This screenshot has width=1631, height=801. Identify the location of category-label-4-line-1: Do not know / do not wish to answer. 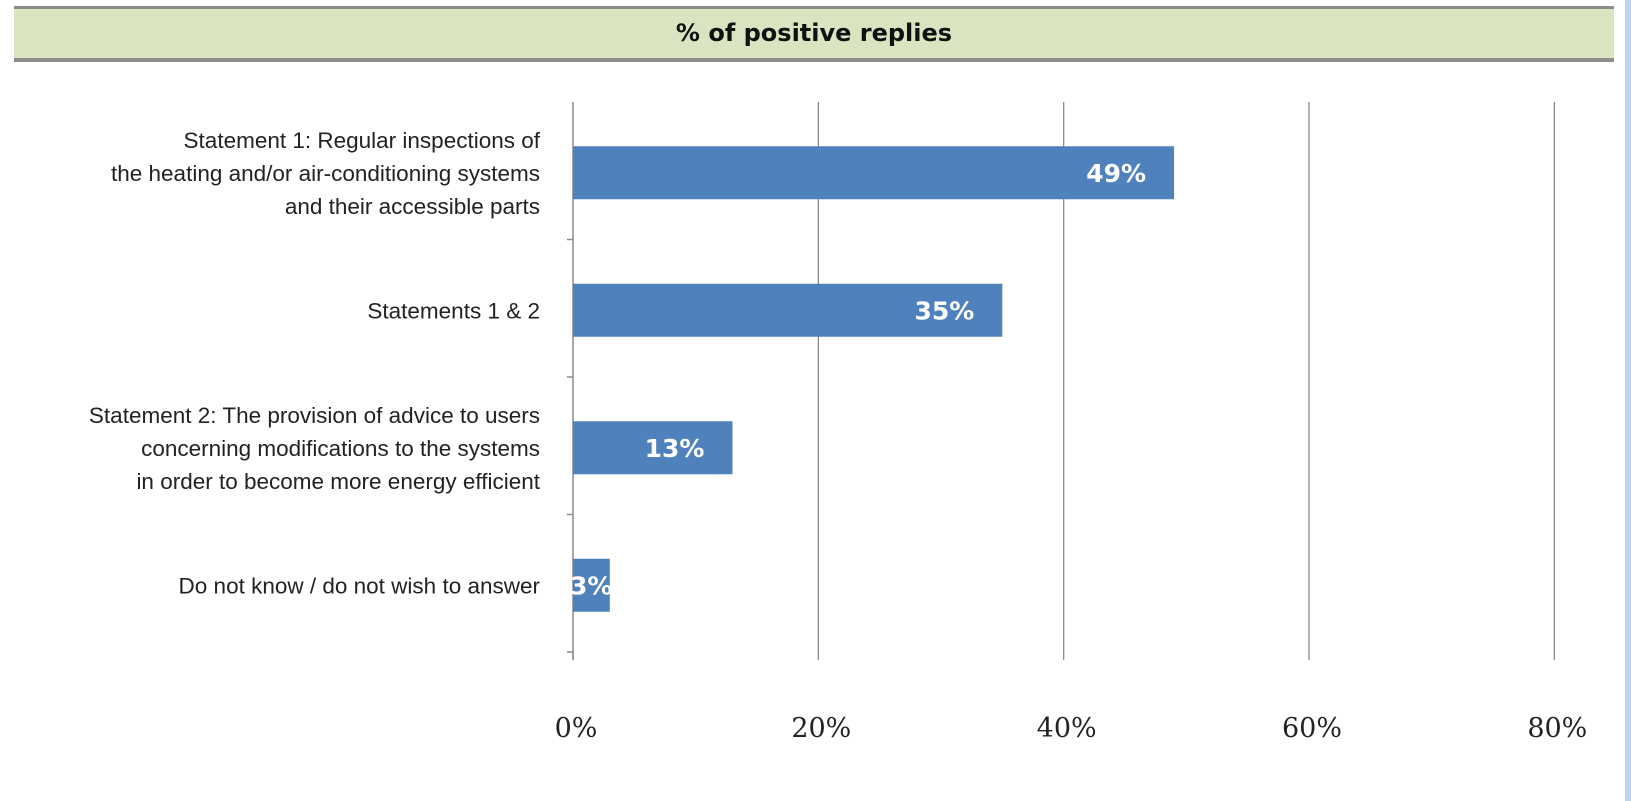
(360, 585).